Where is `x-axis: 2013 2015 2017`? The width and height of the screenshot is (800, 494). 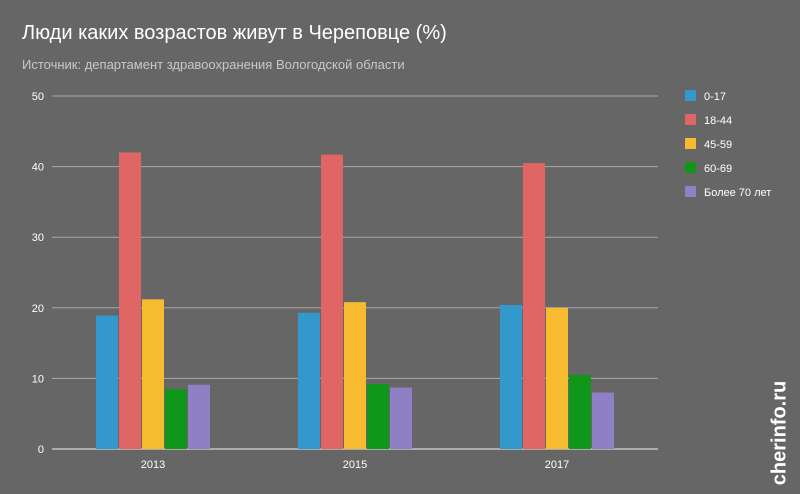
x-axis: 2013 2015 2017 is located at coordinates (355, 465).